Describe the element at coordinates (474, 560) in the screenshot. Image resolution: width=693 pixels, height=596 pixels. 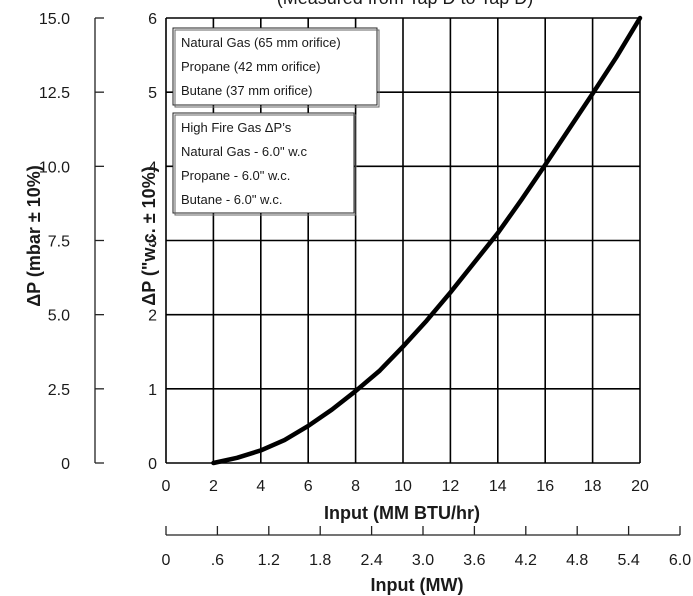
I see `secondary-x-tick-label-3.6: 3.6` at that location.